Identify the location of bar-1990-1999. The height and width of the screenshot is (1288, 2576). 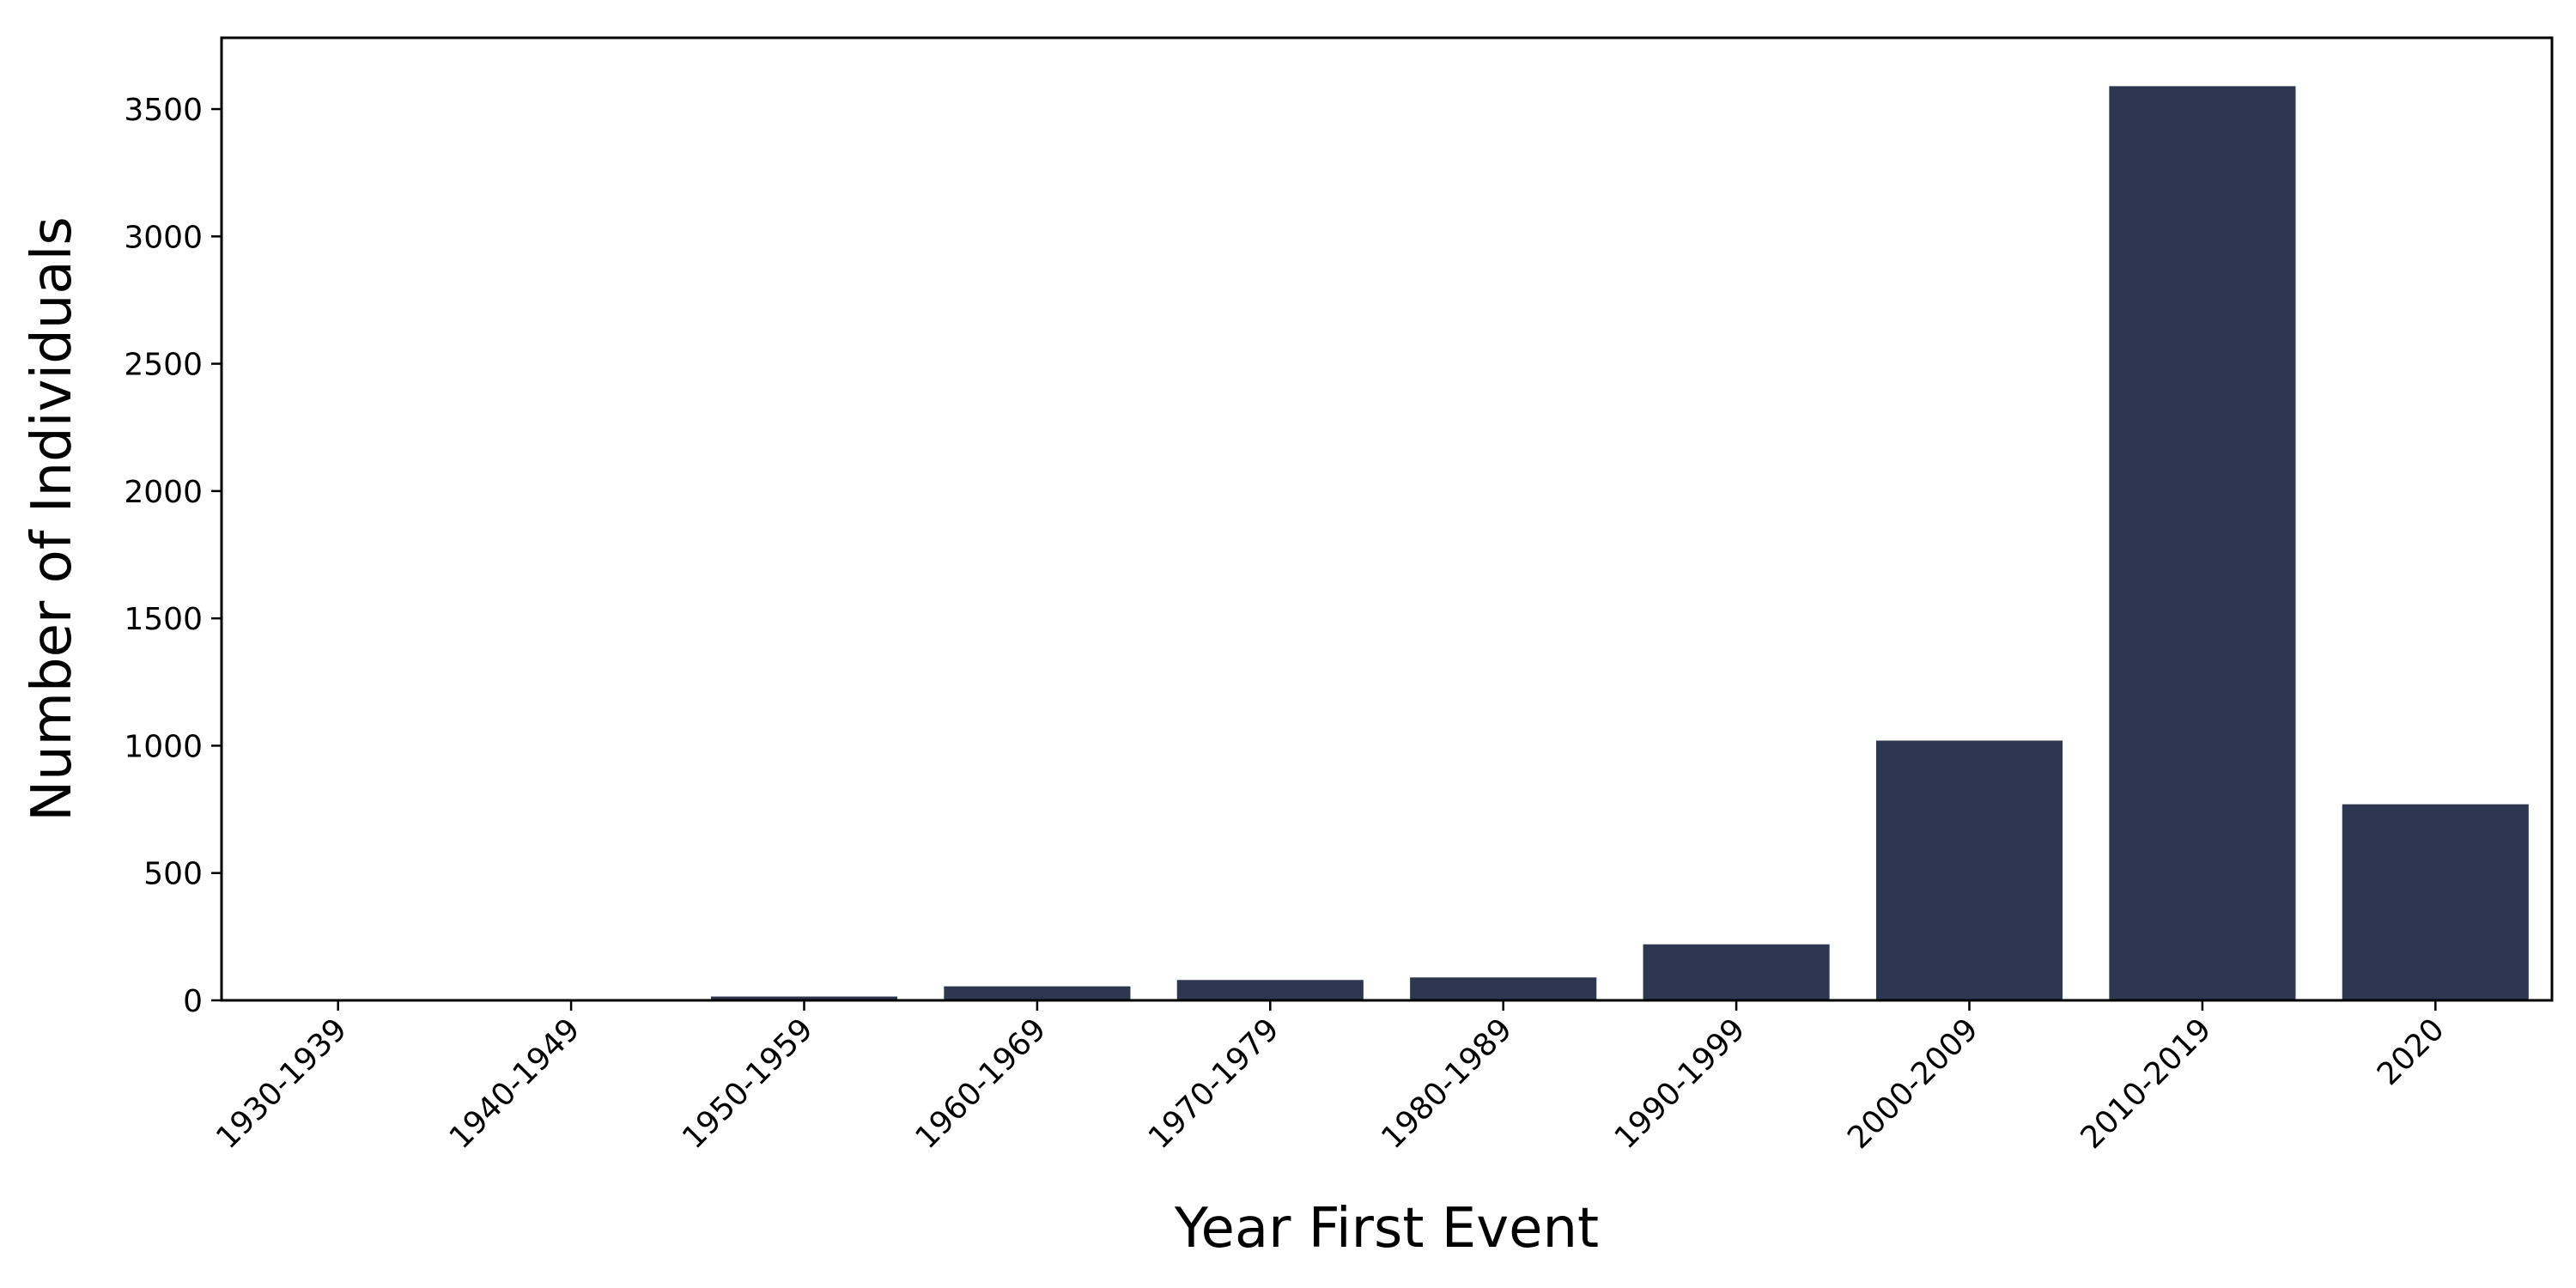
(1737, 972).